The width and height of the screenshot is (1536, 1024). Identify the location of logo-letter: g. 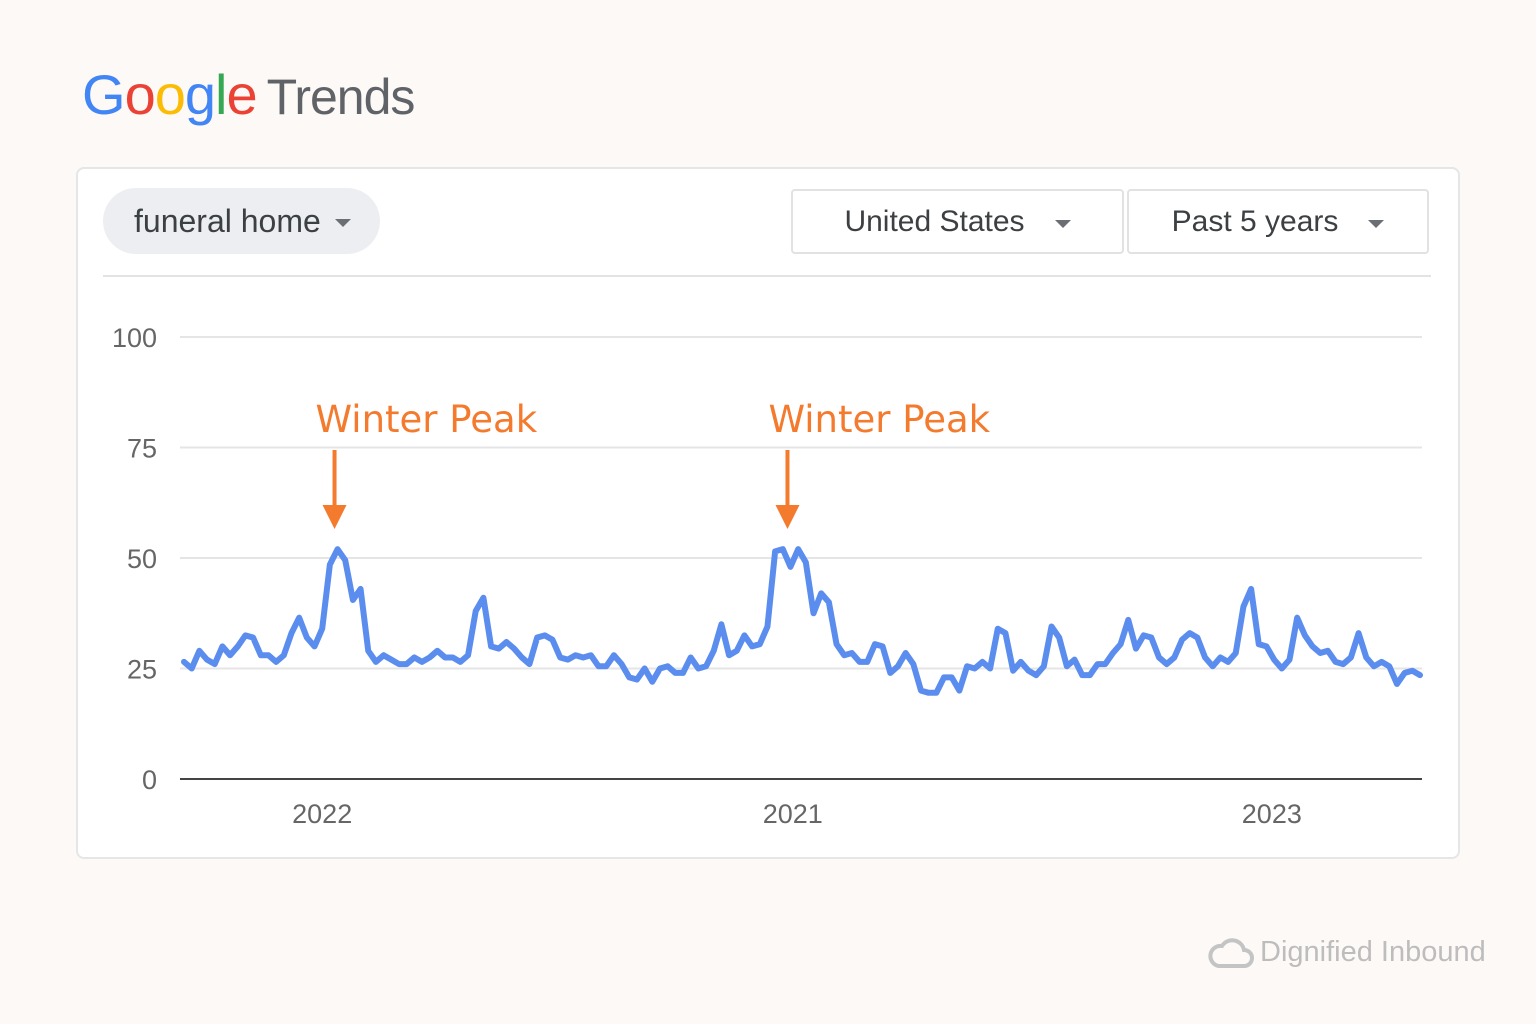
(200, 94).